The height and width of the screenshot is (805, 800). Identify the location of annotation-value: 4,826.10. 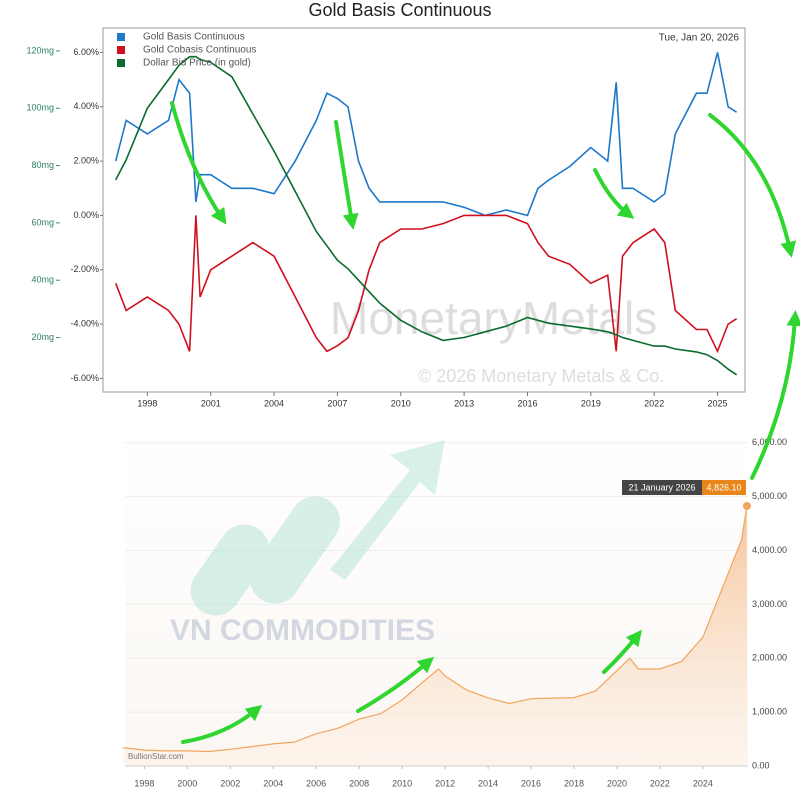
(723, 487).